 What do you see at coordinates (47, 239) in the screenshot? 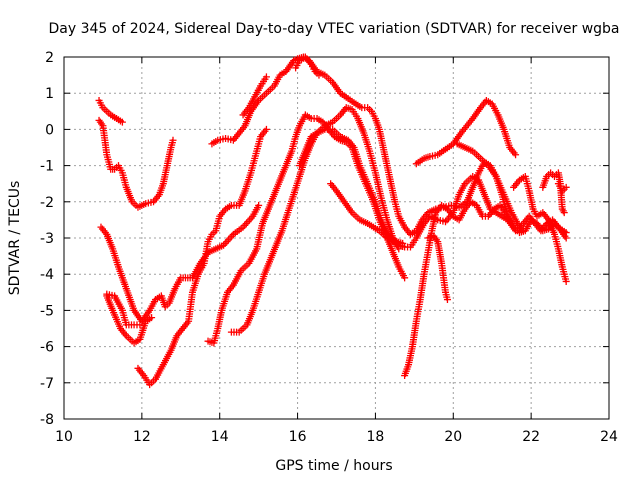
I see `y-tick-label: -3` at bounding box center [47, 239].